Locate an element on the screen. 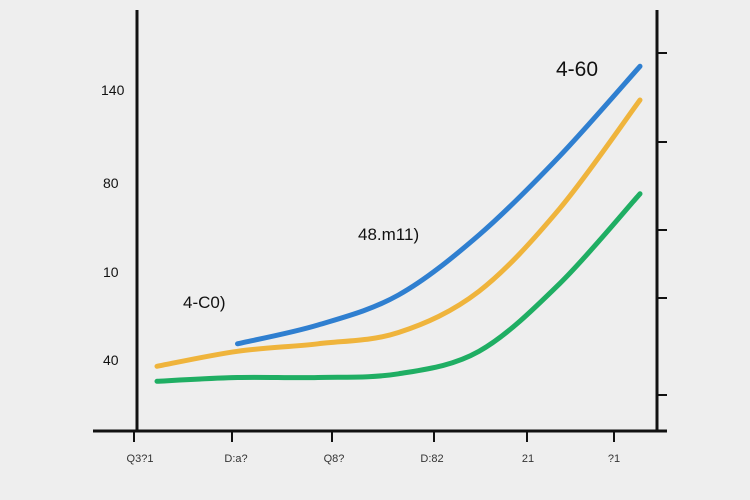  y-tick-label: 80 is located at coordinates (111, 183).